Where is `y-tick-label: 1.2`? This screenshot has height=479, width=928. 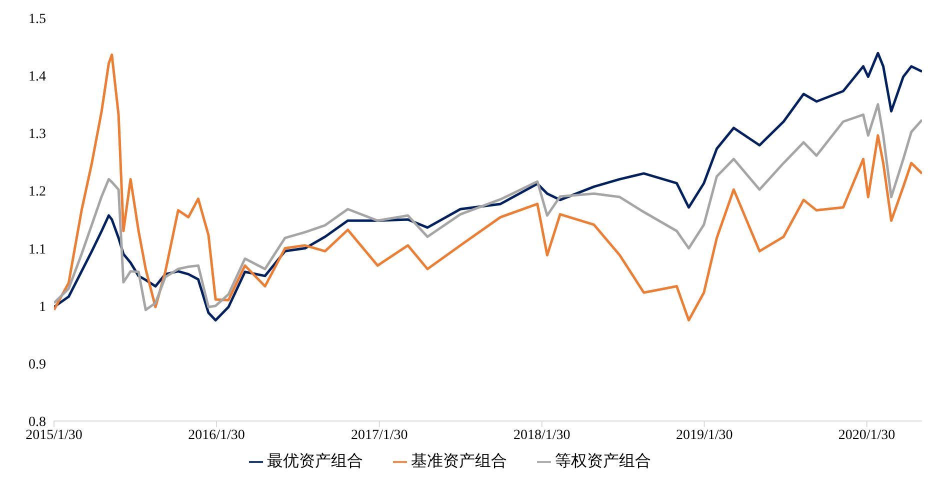 y-tick-label: 1.2 is located at coordinates (37, 192).